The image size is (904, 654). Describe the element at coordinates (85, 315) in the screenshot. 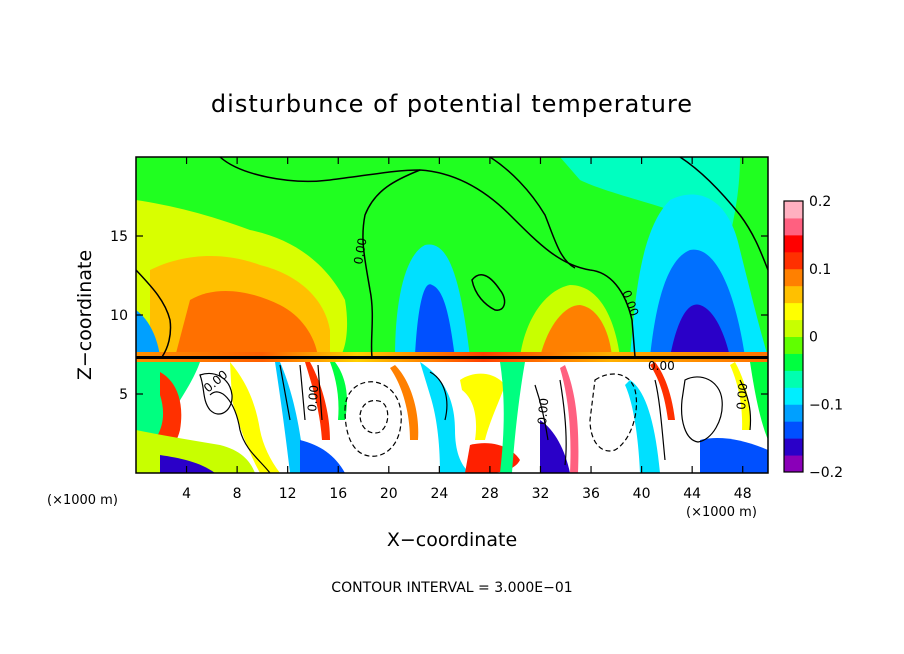

I see `z-axis-label: Z−coordinate` at that location.